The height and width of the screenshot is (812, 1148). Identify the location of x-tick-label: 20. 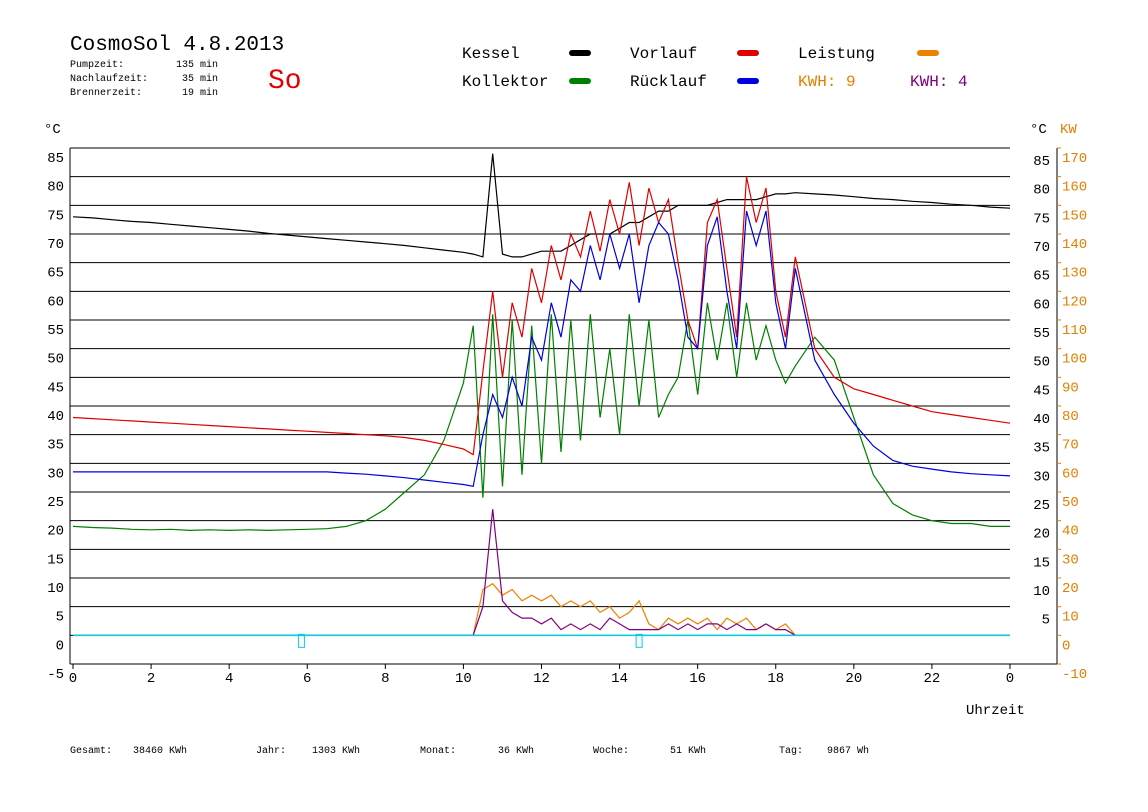
(853, 679).